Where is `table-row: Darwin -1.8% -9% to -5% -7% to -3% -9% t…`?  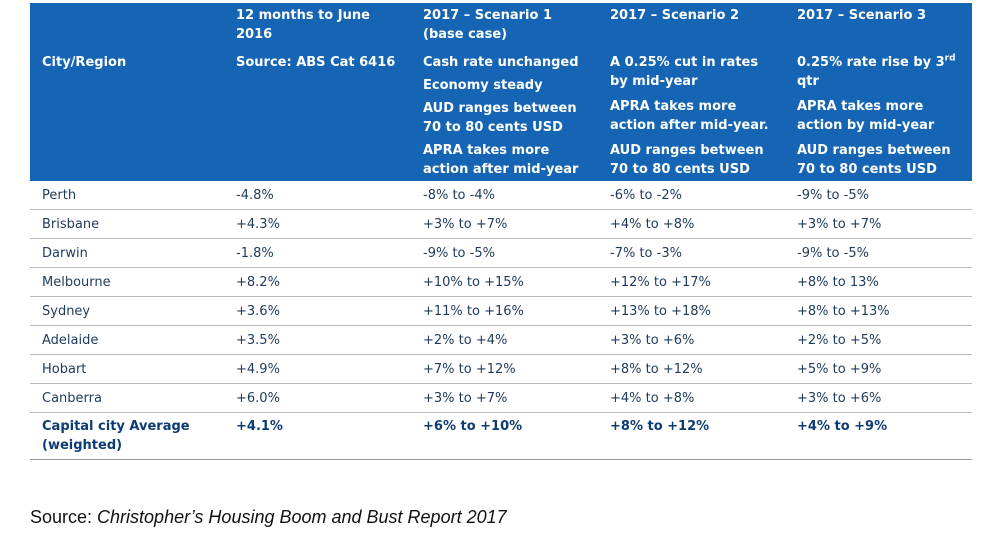
table-row: Darwin -1.8% -9% to -5% -7% to -3% -9% t… is located at coordinates (501, 253).